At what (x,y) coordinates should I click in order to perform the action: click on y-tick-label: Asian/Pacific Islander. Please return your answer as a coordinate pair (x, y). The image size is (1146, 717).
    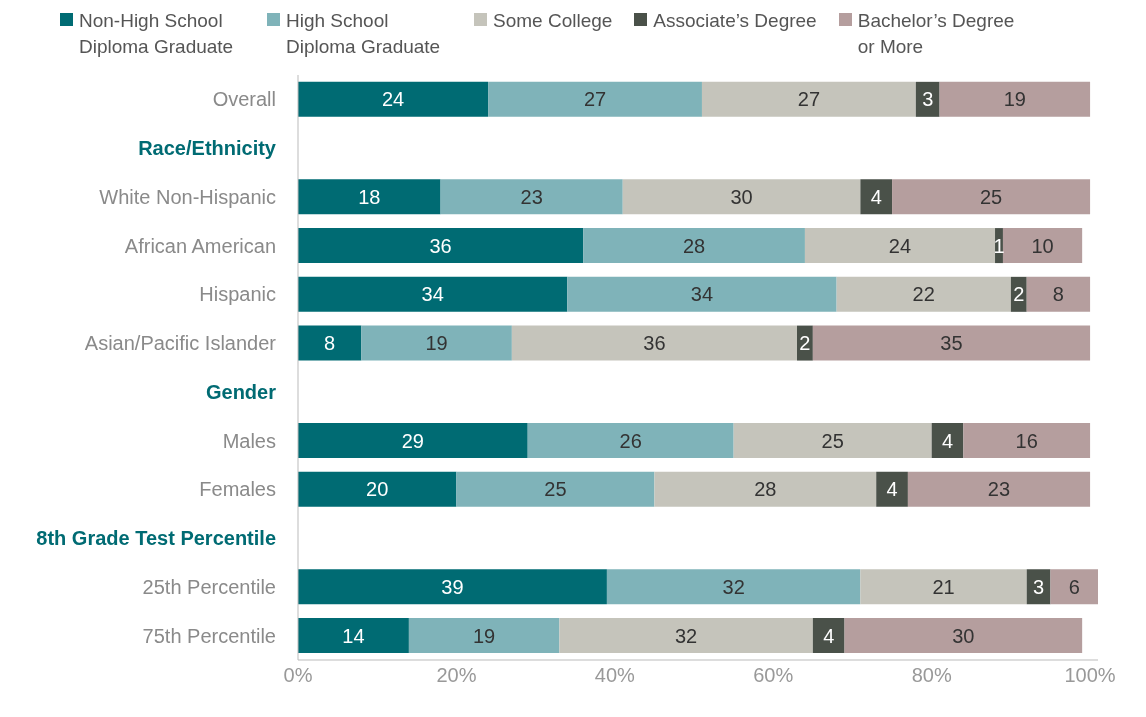
    Looking at the image, I should click on (180, 343).